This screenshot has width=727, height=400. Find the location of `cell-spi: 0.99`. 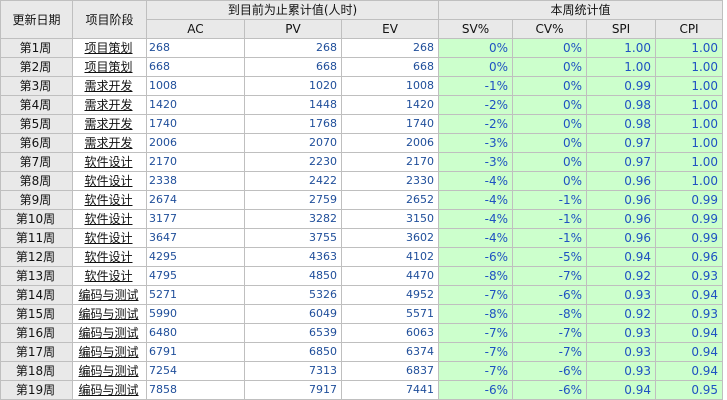

cell-spi: 0.99 is located at coordinates (621, 86).